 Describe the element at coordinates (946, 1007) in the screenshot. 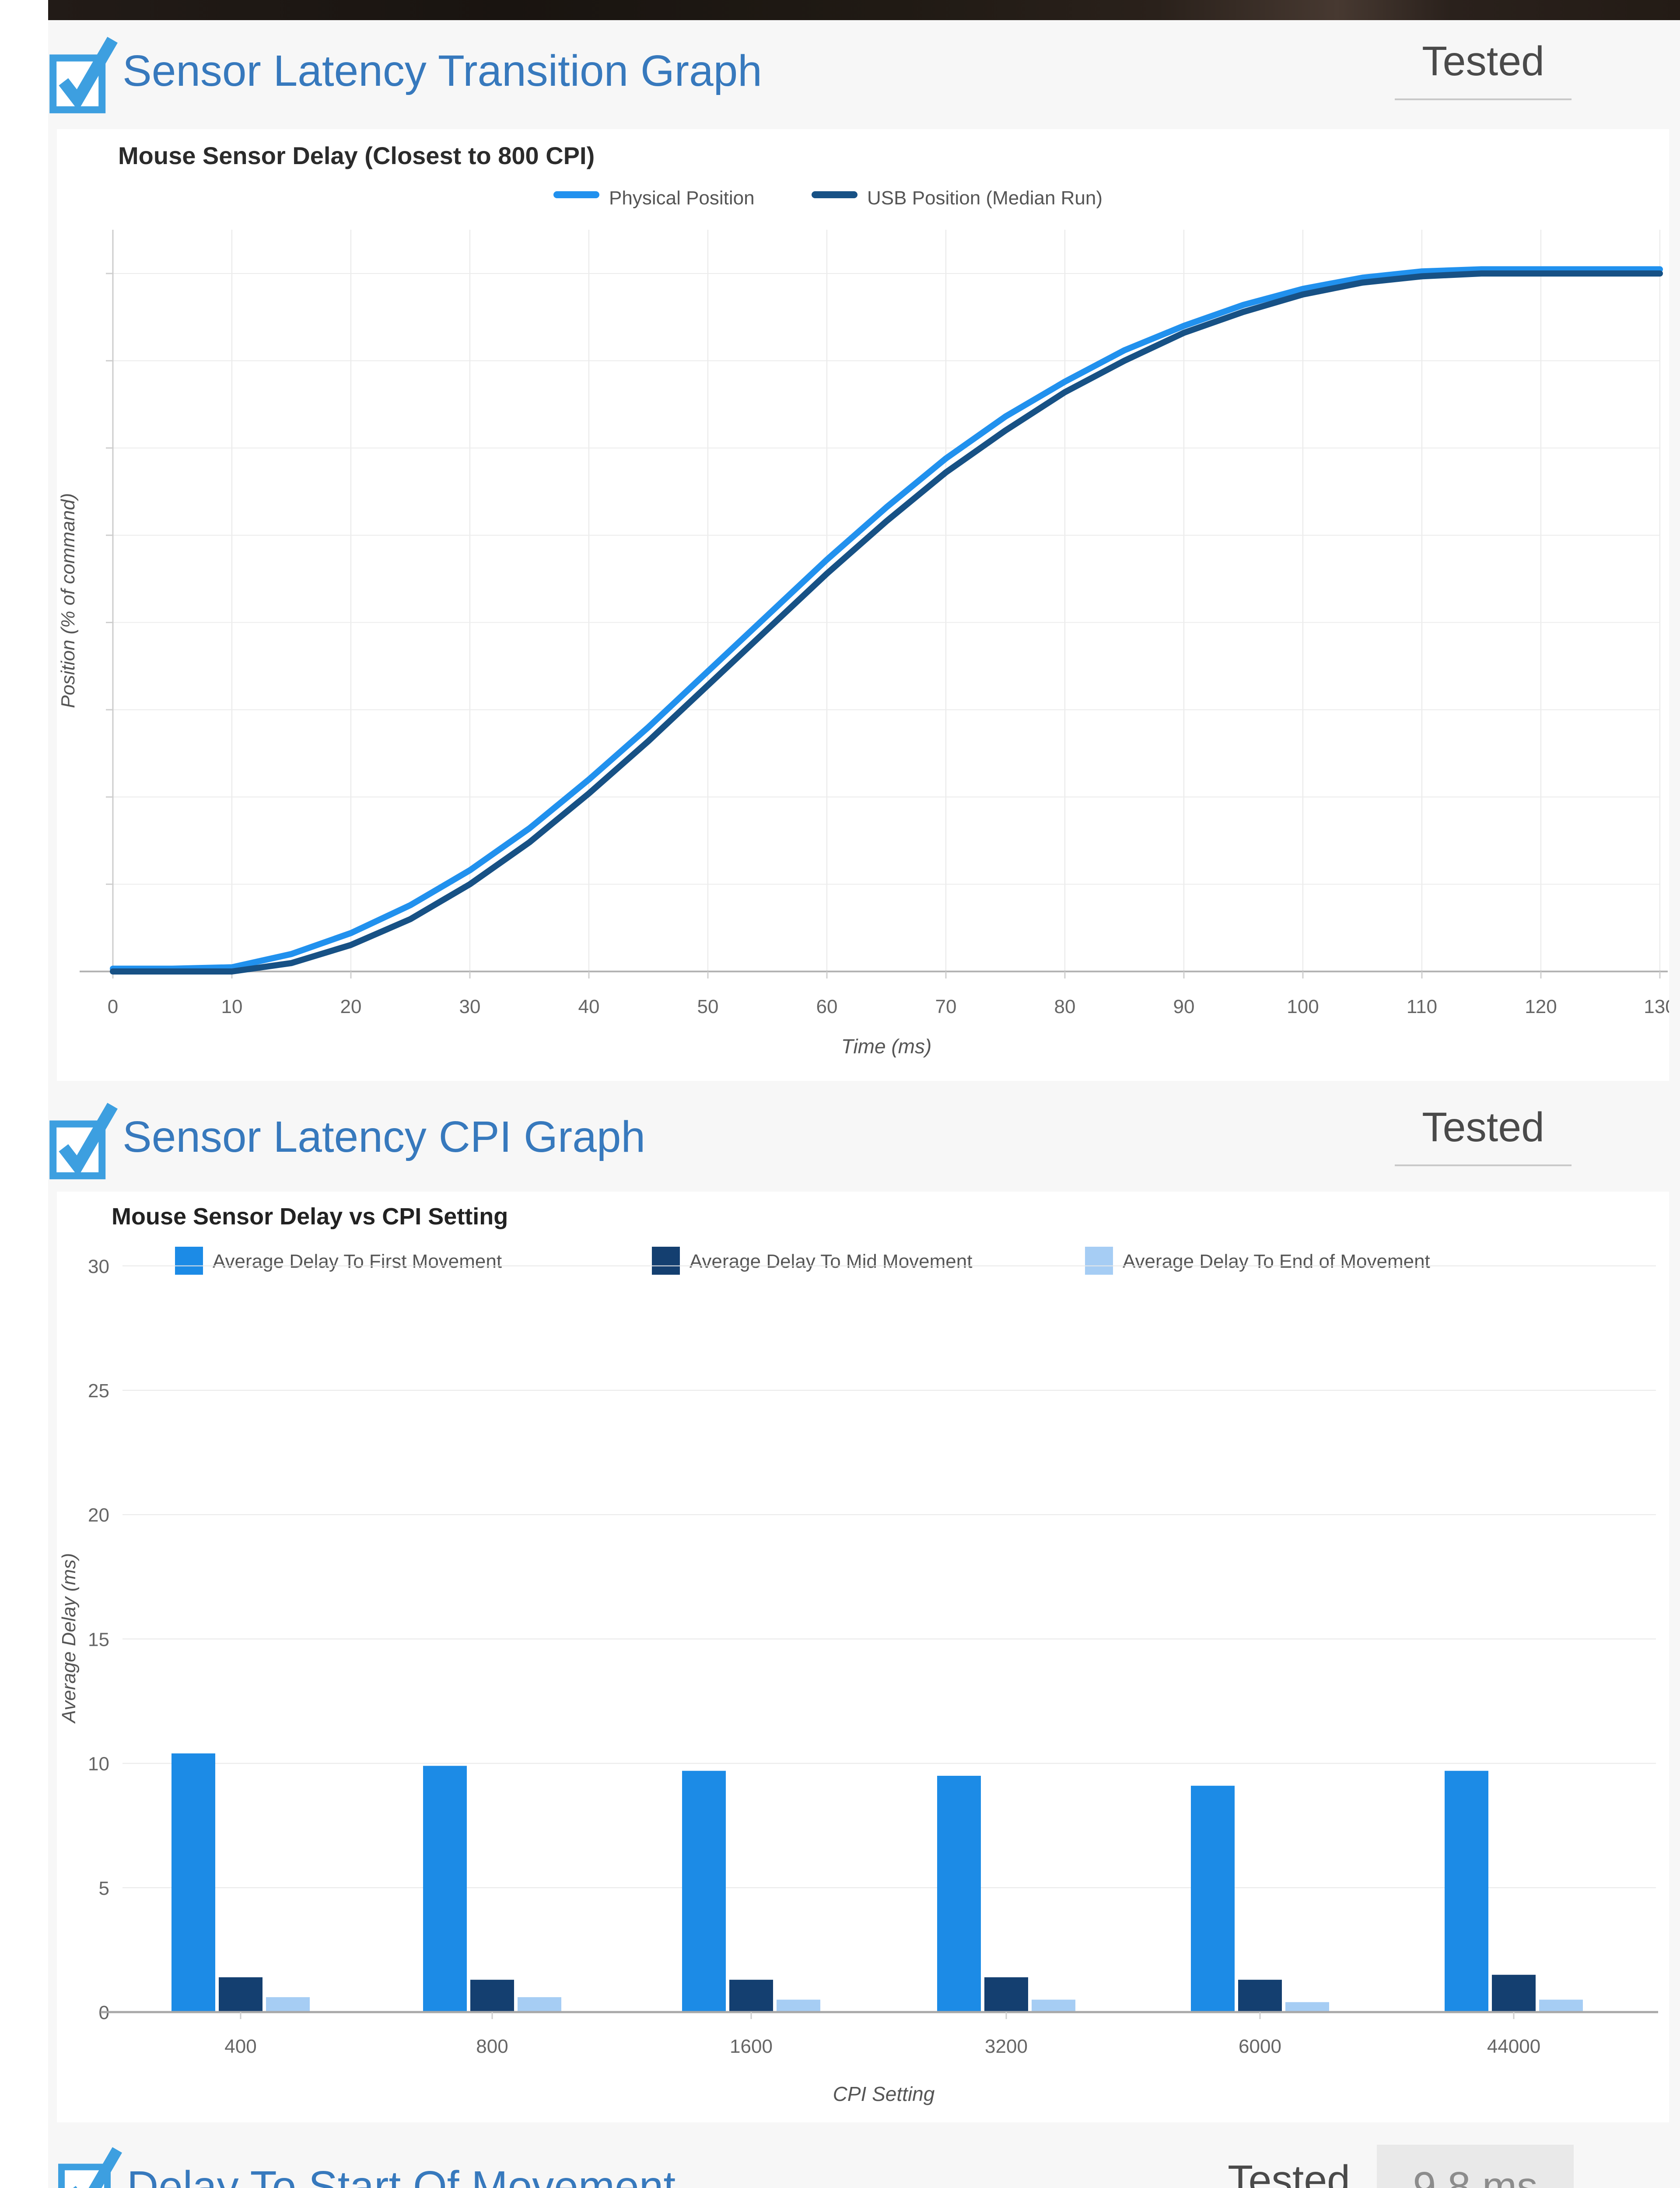

I see `x-tick-label: 70` at that location.